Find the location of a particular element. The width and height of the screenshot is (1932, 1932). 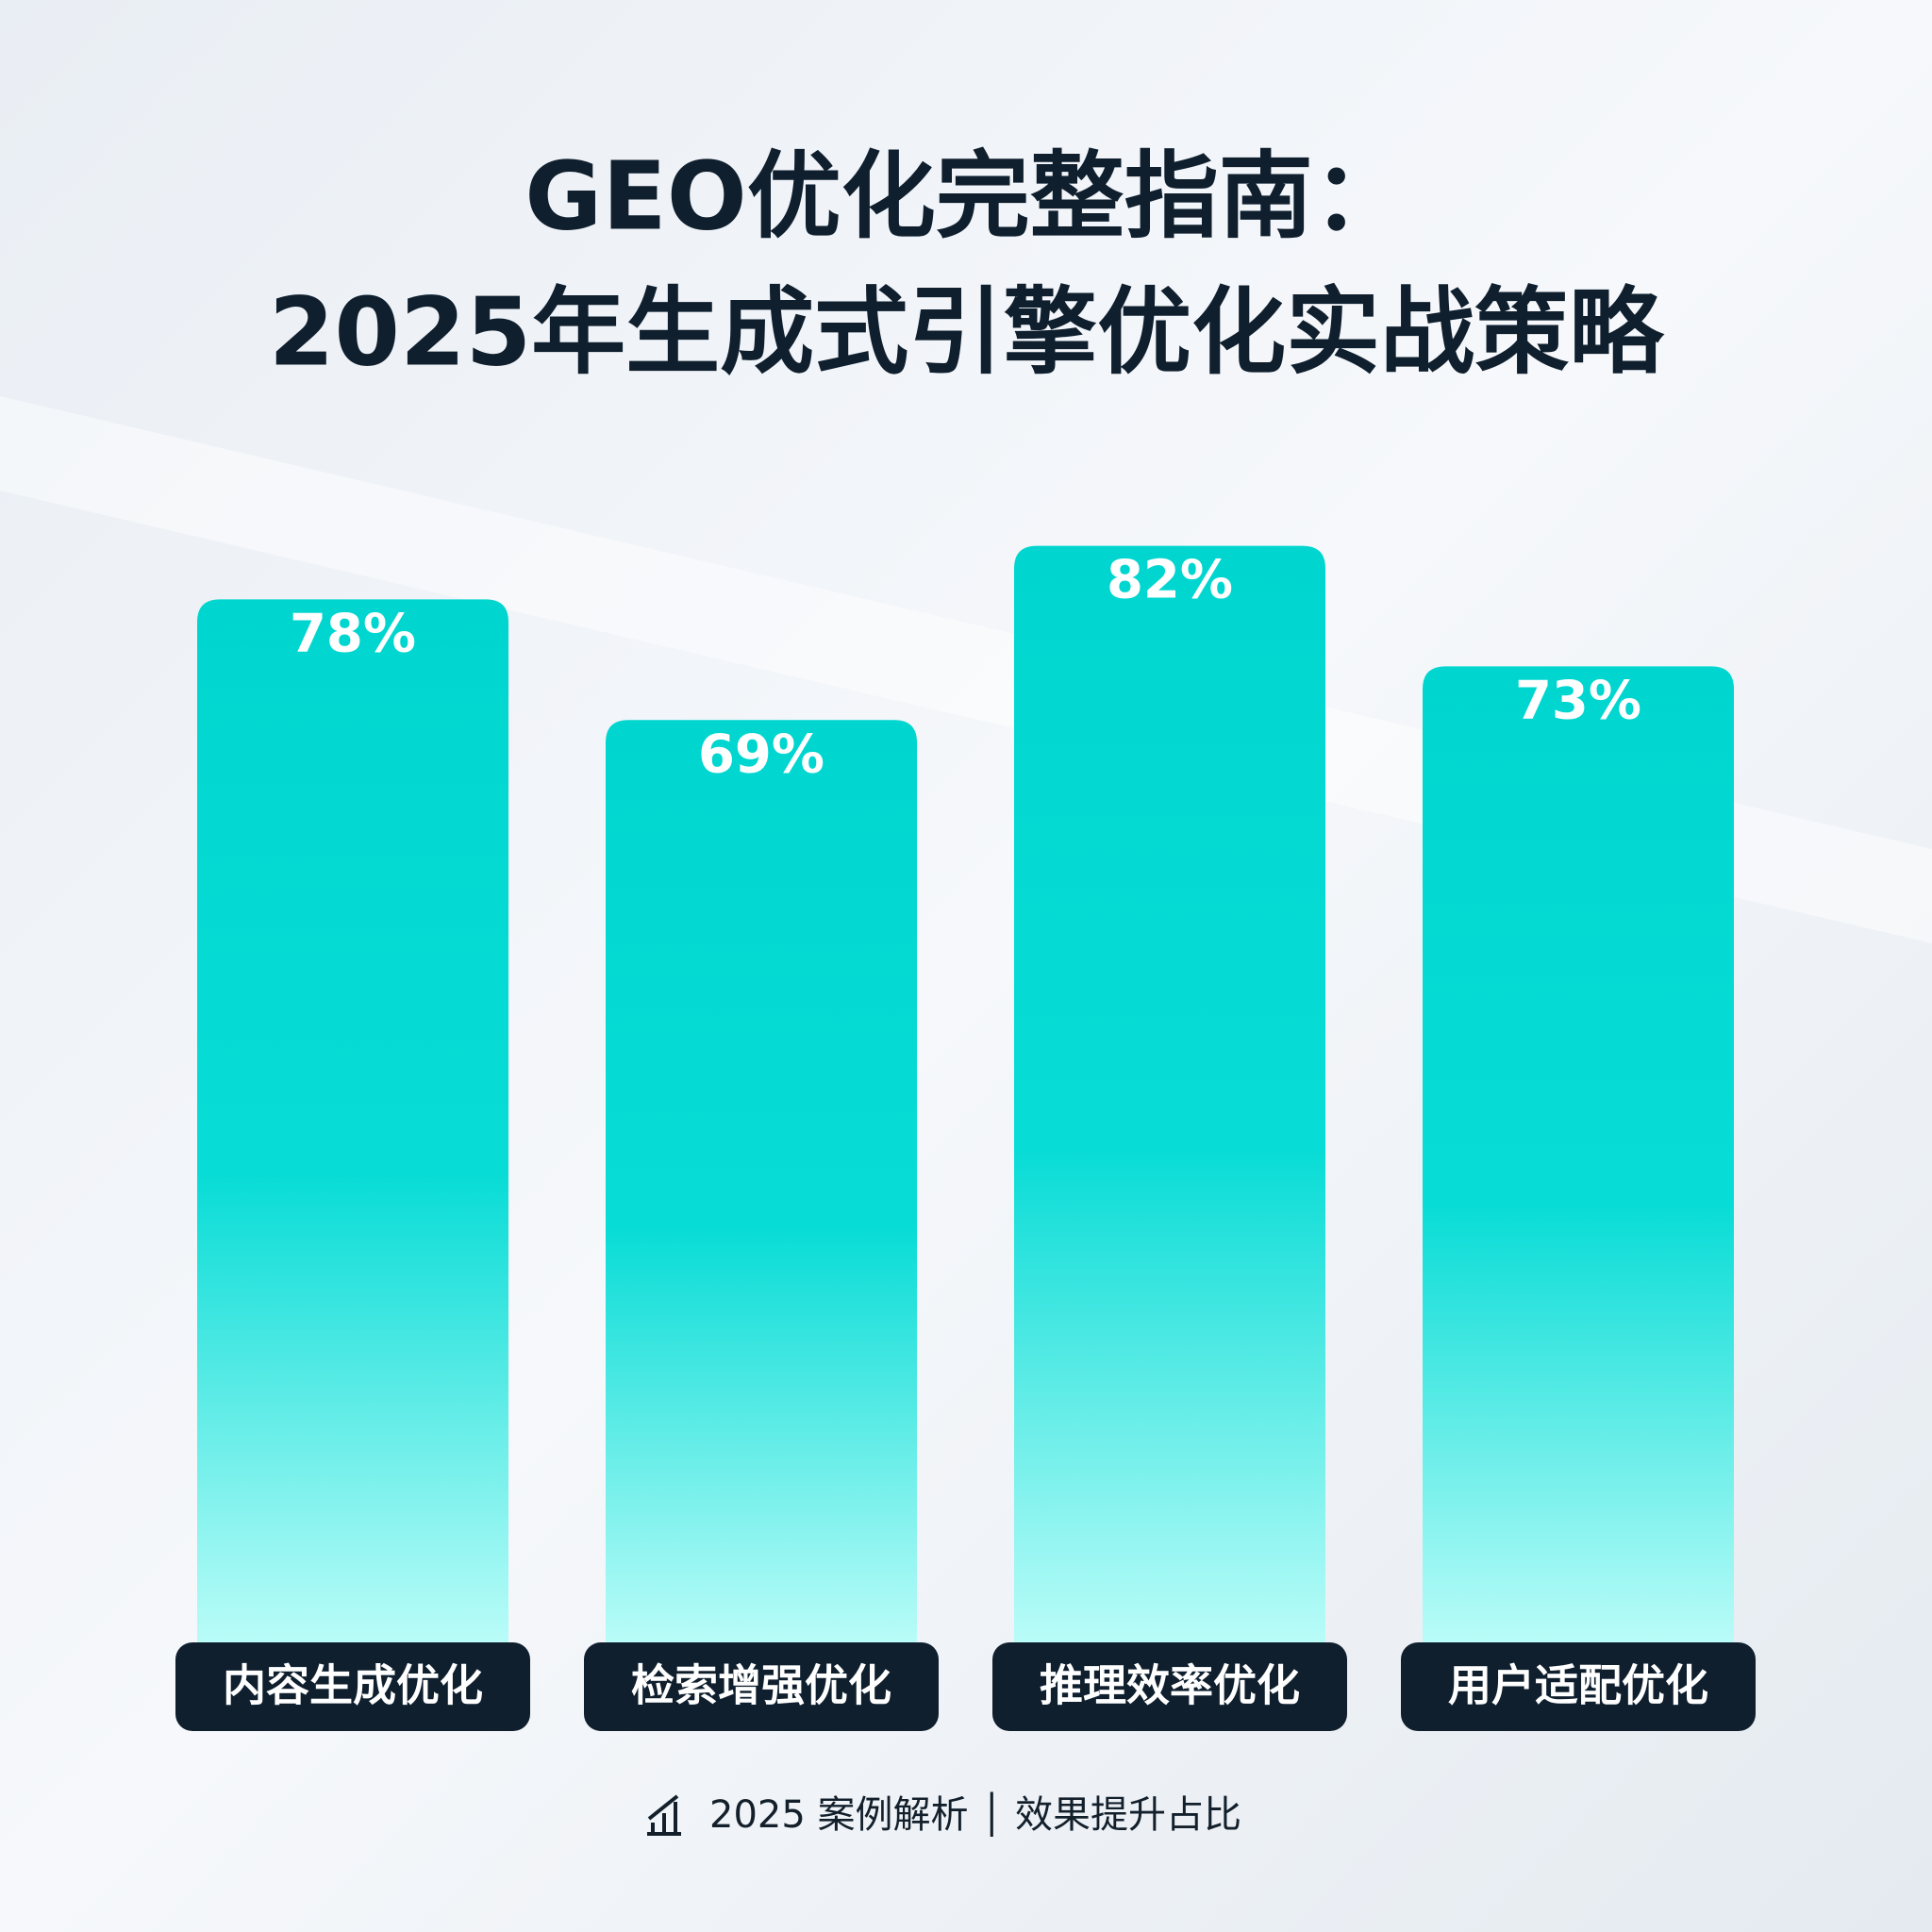

value-label: 82% is located at coordinates (1170, 580).